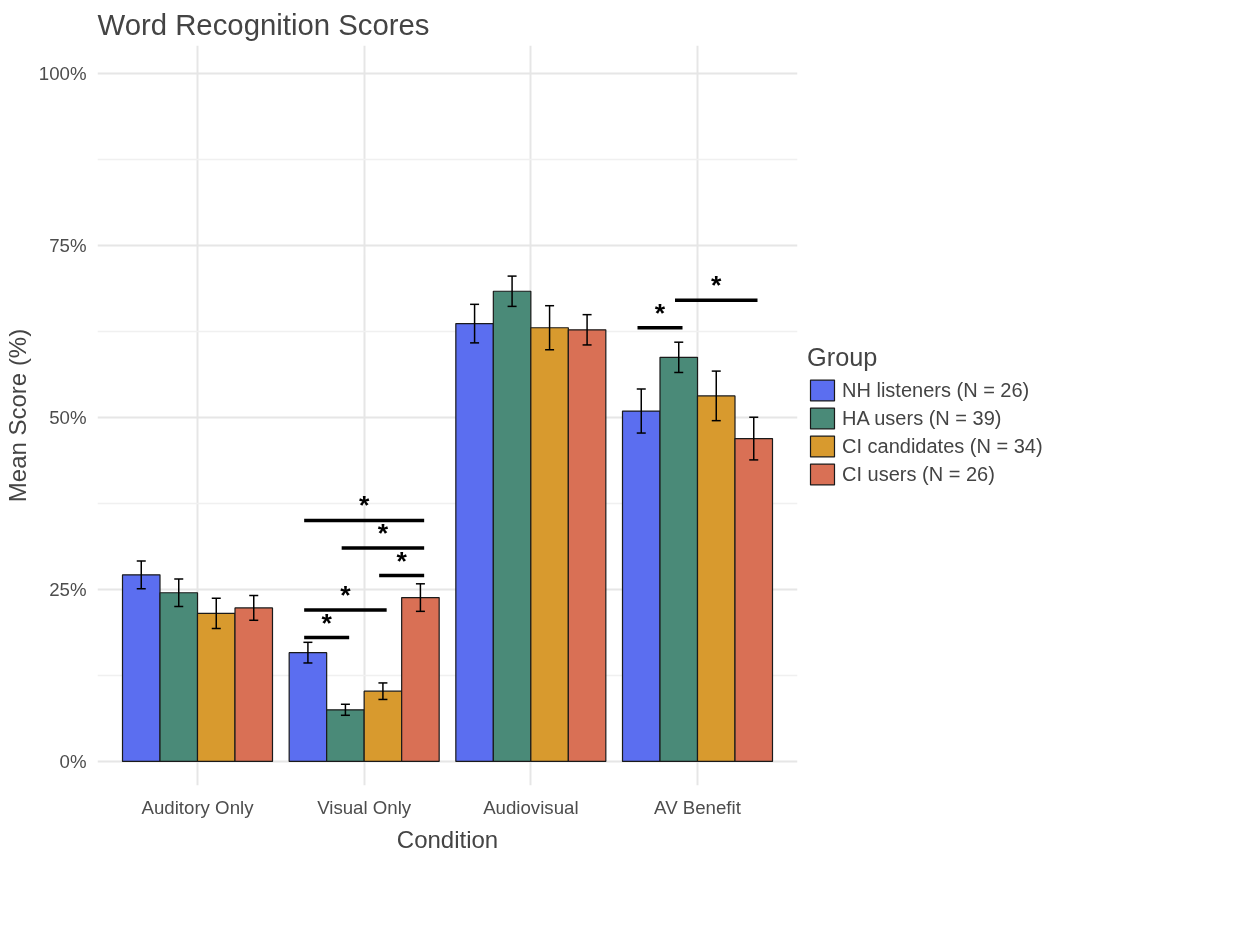  Describe the element at coordinates (531, 807) in the screenshot. I see `x-tick-label: Audiovisual` at that location.